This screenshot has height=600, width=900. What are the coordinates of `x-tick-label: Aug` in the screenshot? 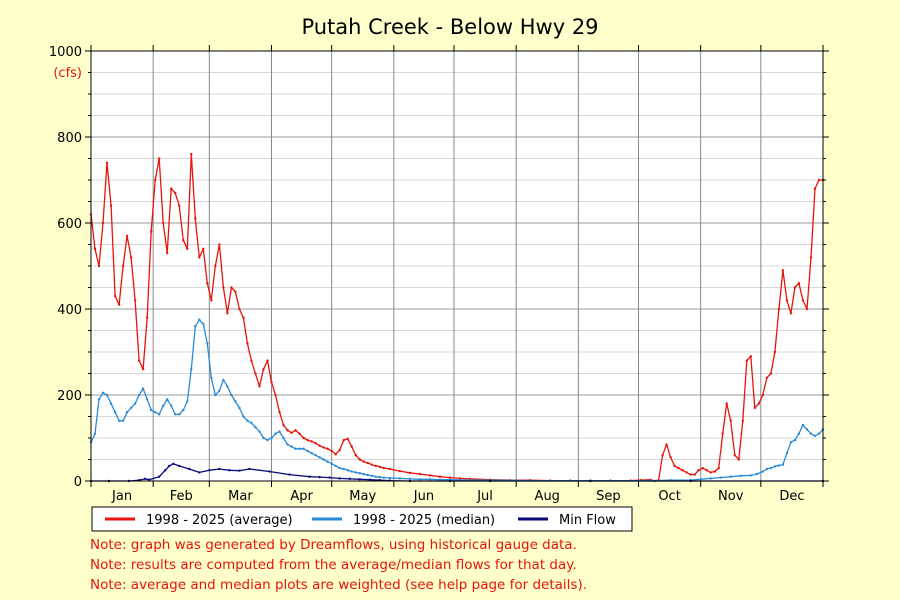 It's located at (547, 496).